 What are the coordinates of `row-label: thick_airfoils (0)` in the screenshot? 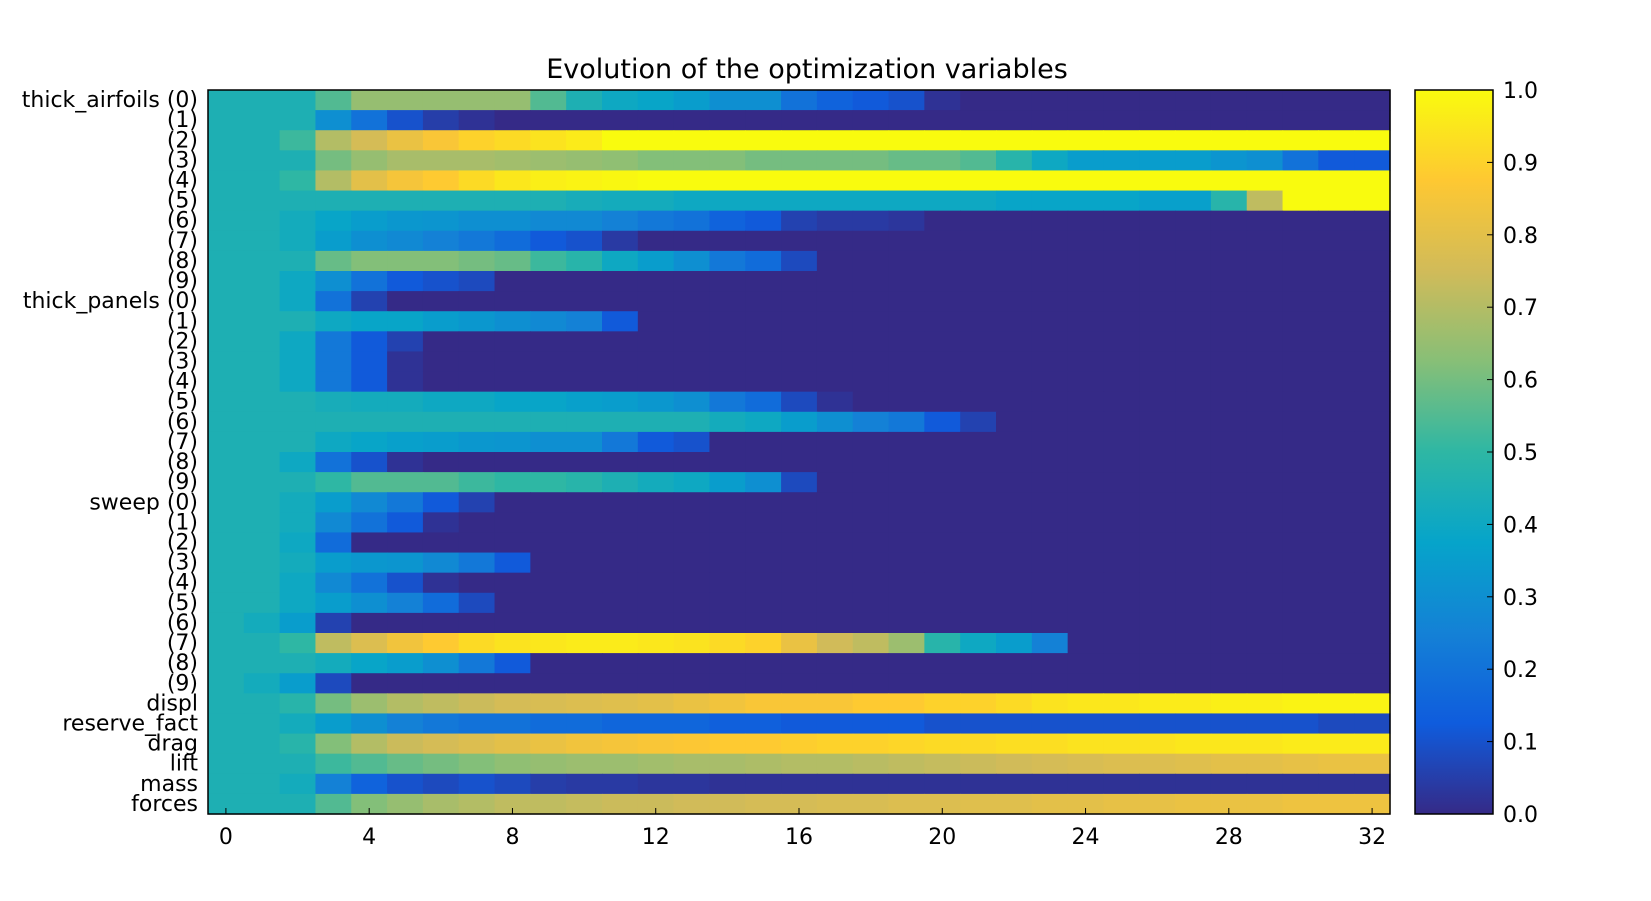 It's located at (110, 100).